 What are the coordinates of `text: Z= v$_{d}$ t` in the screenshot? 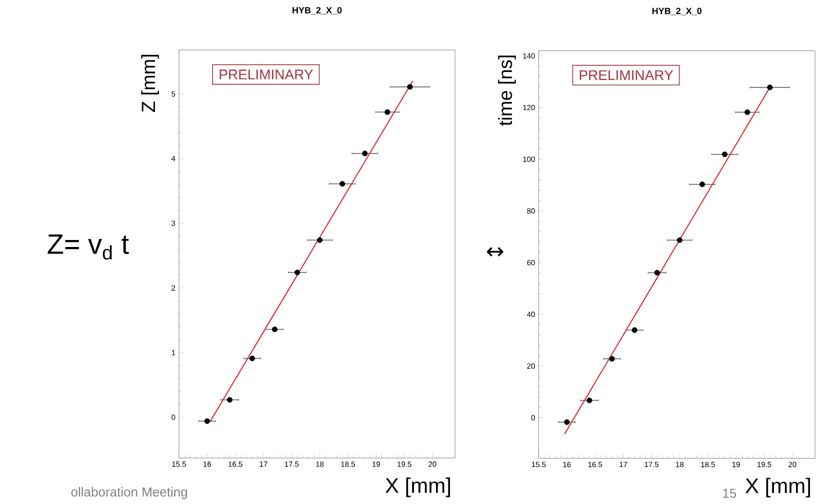 It's located at (88, 247).